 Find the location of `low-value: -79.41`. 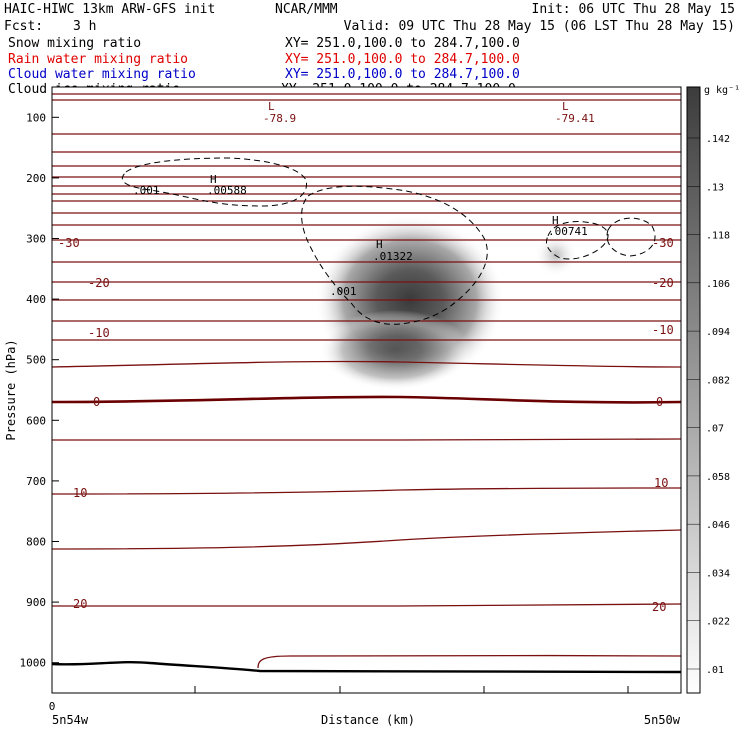

low-value: -79.41 is located at coordinates (575, 118).